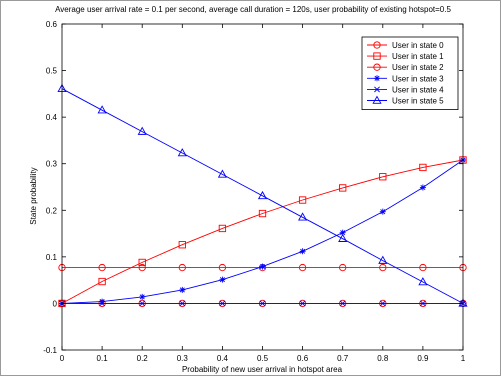 The height and width of the screenshot is (376, 501). What do you see at coordinates (303, 358) in the screenshot?
I see `x-tick-label: 0.6` at bounding box center [303, 358].